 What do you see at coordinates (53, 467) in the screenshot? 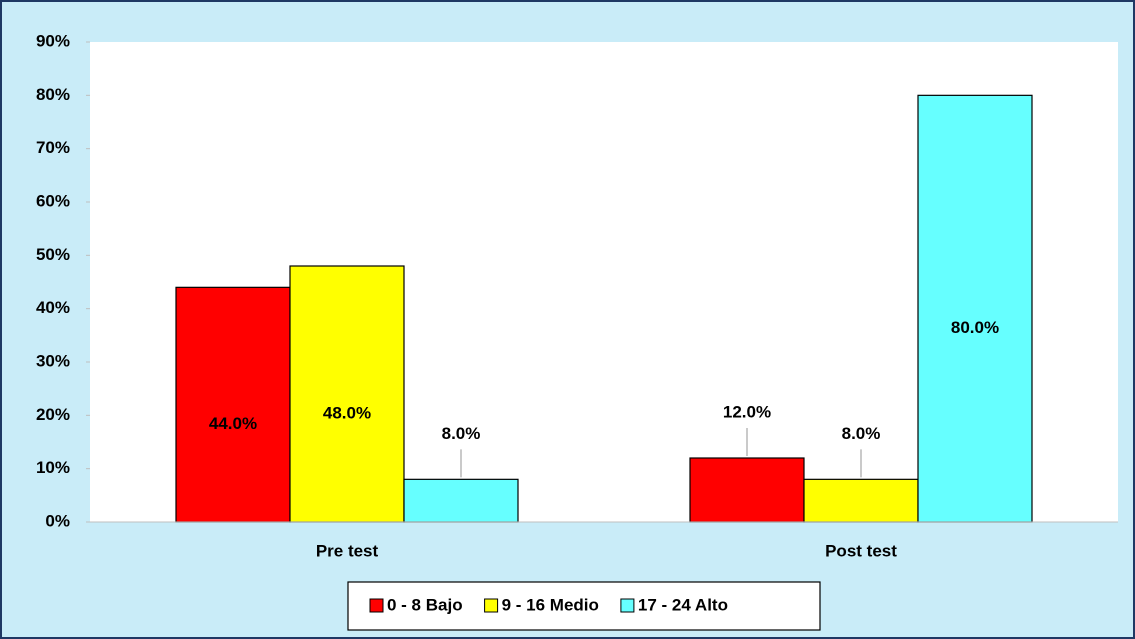
I see `y-tick-label: 10%` at bounding box center [53, 467].